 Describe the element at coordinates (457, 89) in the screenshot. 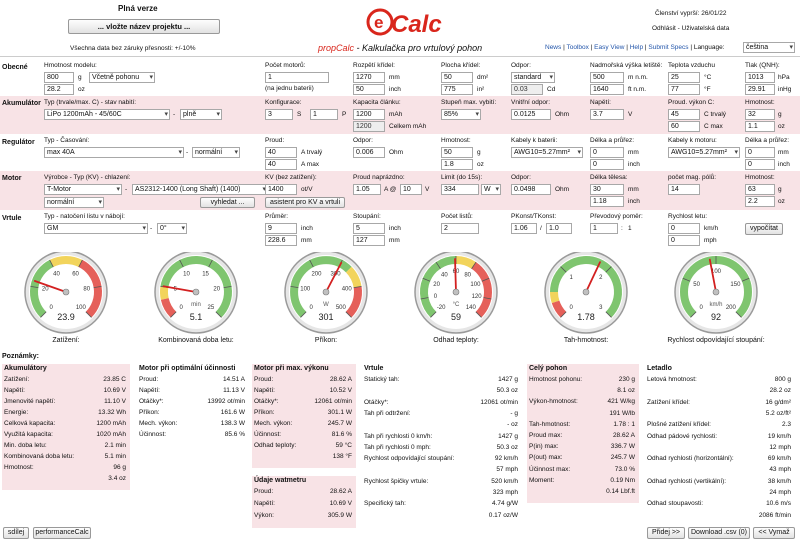

I see `area-in-input: 775` at that location.